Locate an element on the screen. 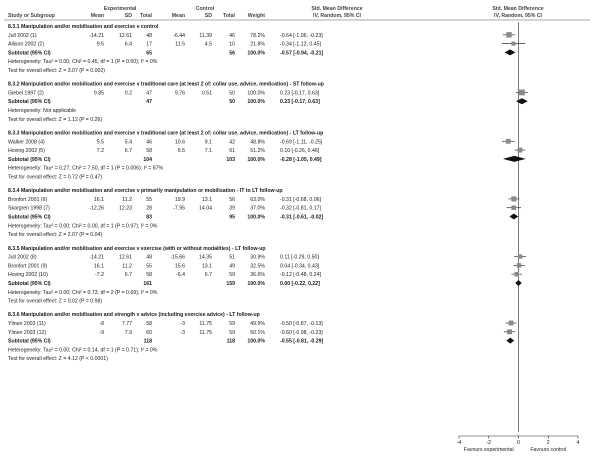  subtotal-exp-total: 83 is located at coordinates (149, 218).